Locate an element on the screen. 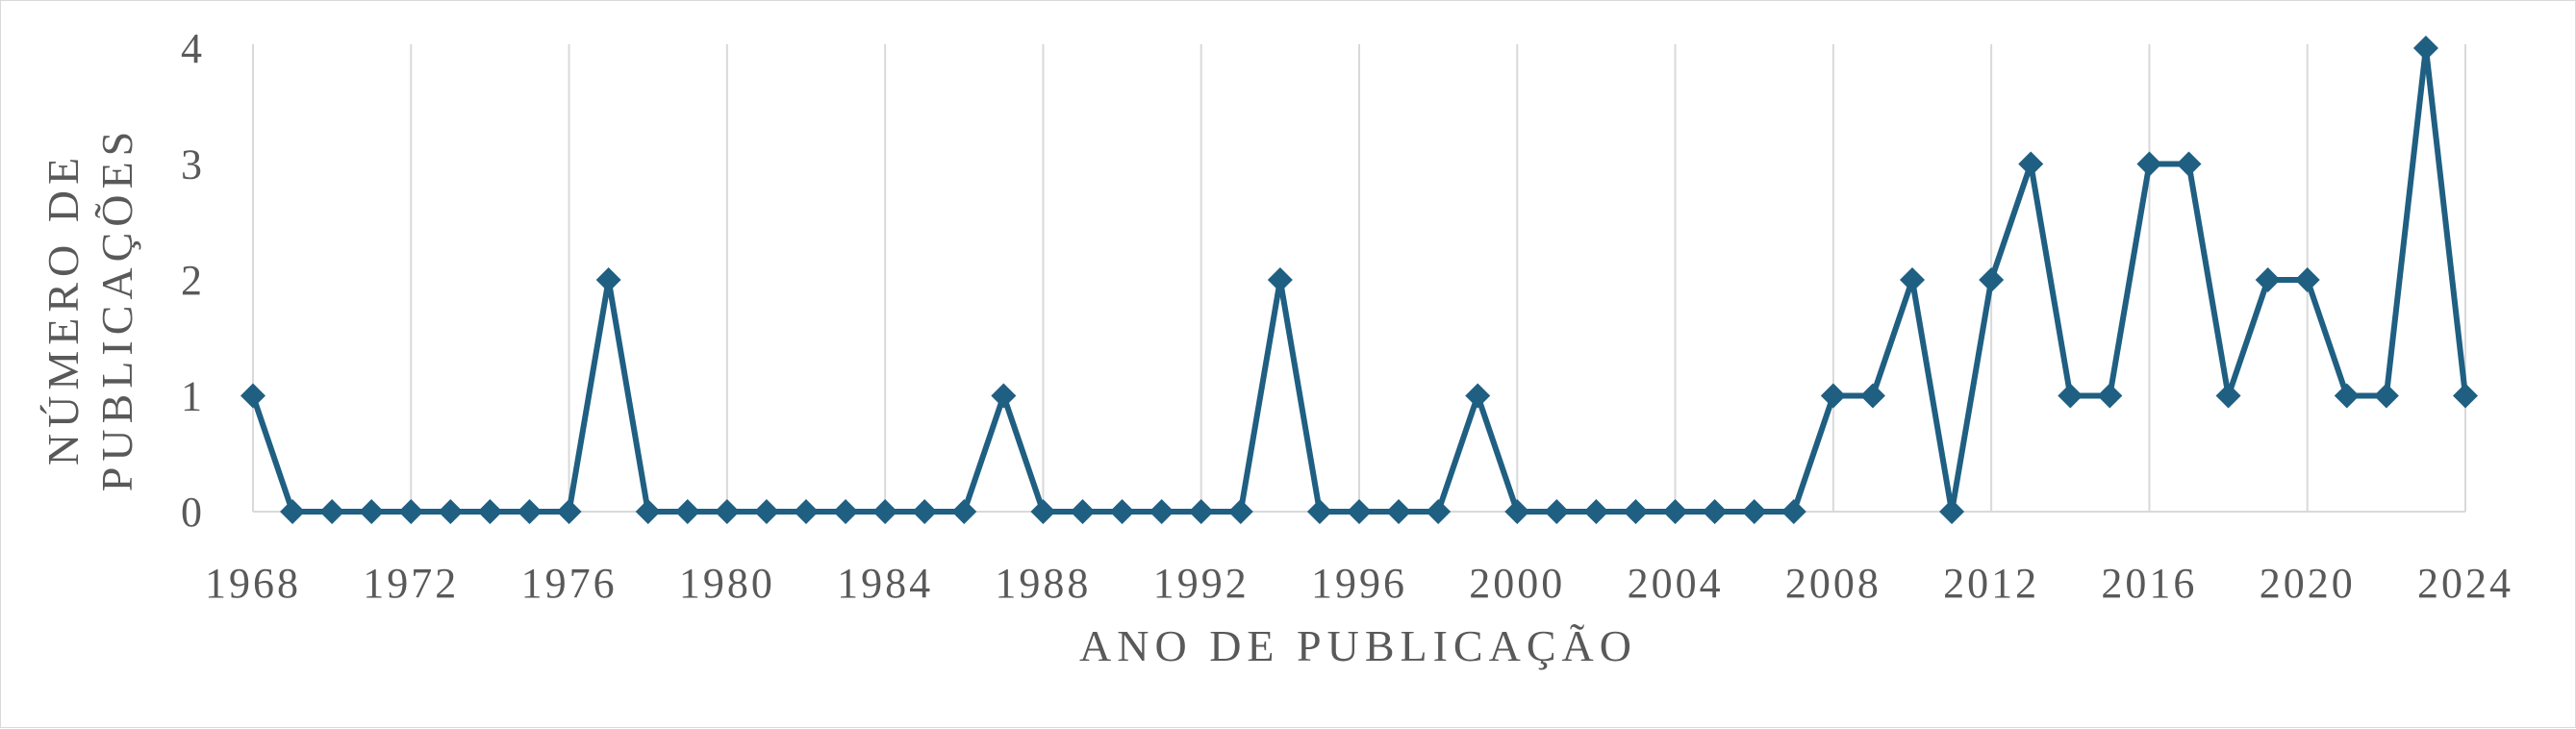 This screenshot has width=2576, height=729. x-tick-label: 1980 is located at coordinates (727, 583).